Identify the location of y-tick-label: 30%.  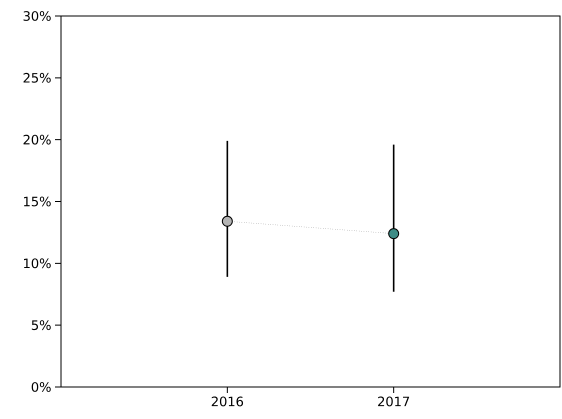
(37, 16).